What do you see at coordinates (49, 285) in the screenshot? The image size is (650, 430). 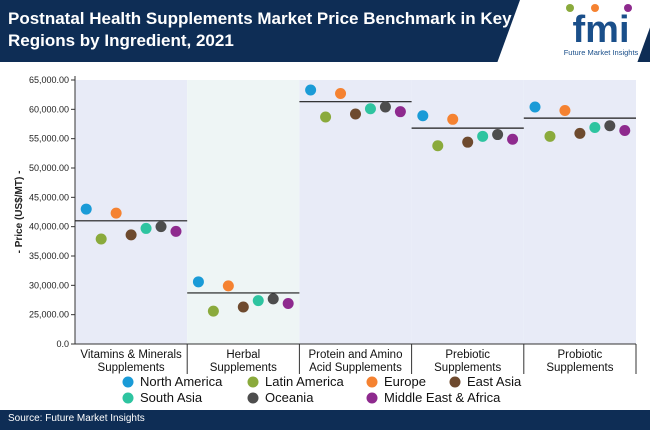 I see `y-tick-label: 30,000.00` at bounding box center [49, 285].